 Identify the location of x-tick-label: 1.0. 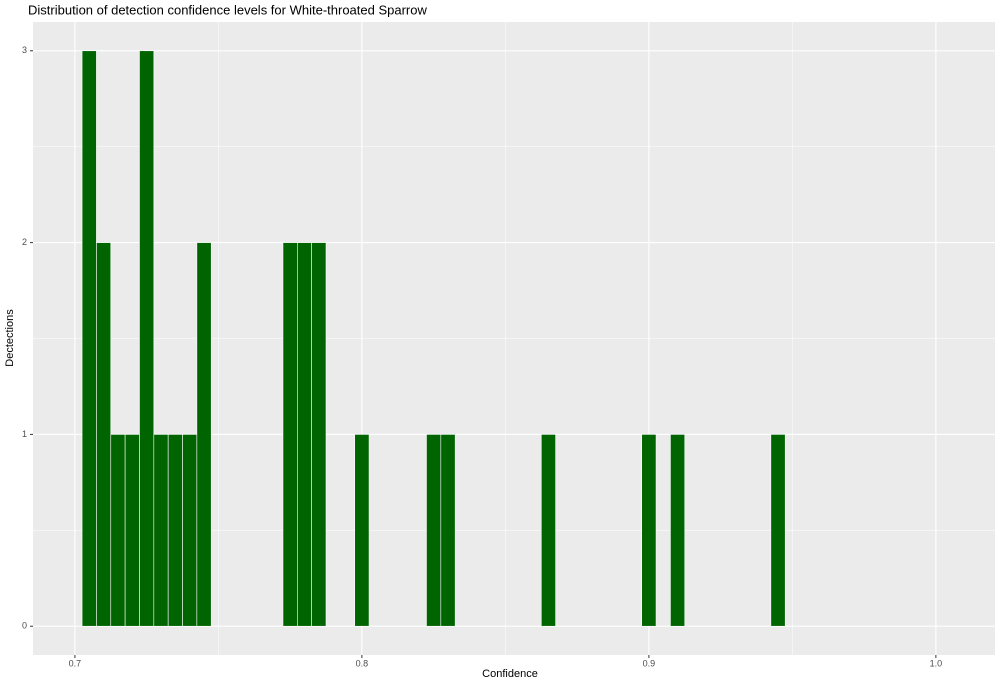
(936, 663).